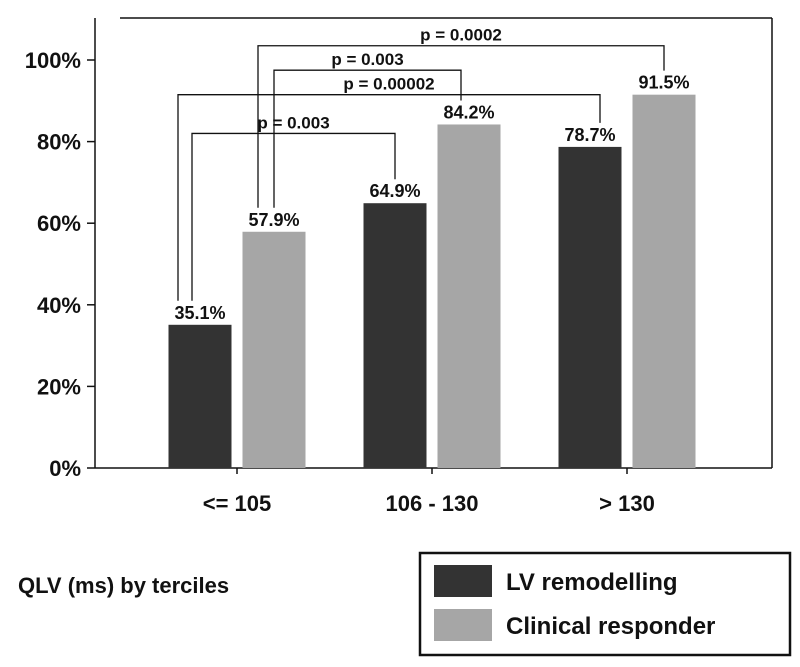 The image size is (800, 667). Describe the element at coordinates (273, 220) in the screenshot. I see `bar-value-label: 57.9%` at that location.